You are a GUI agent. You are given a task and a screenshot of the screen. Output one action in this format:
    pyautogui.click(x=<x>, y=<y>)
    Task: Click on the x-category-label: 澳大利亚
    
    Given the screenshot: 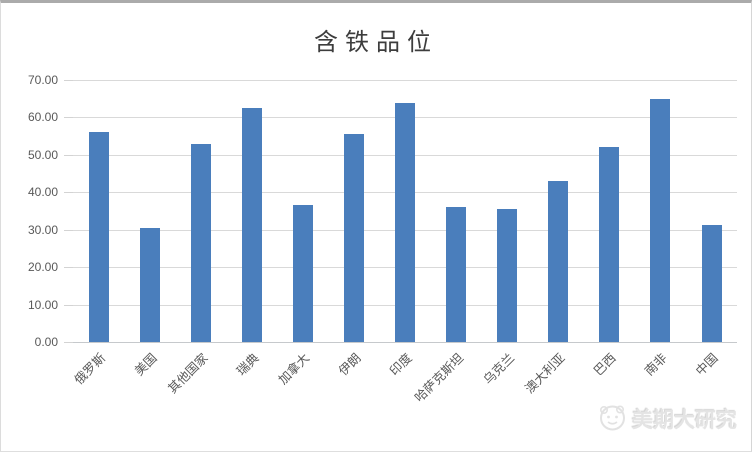 What is the action you would take?
    pyautogui.click(x=545, y=373)
    